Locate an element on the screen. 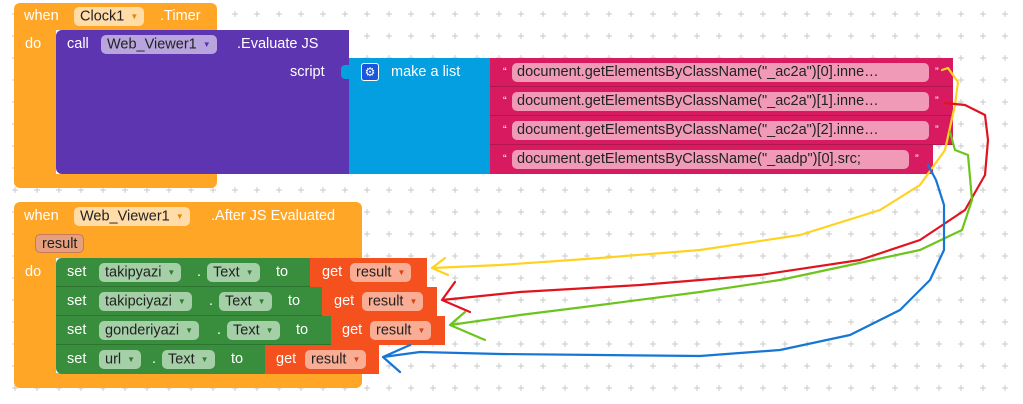 The width and height of the screenshot is (1023, 404). component-dropdown: url ▼ is located at coordinates (120, 359).